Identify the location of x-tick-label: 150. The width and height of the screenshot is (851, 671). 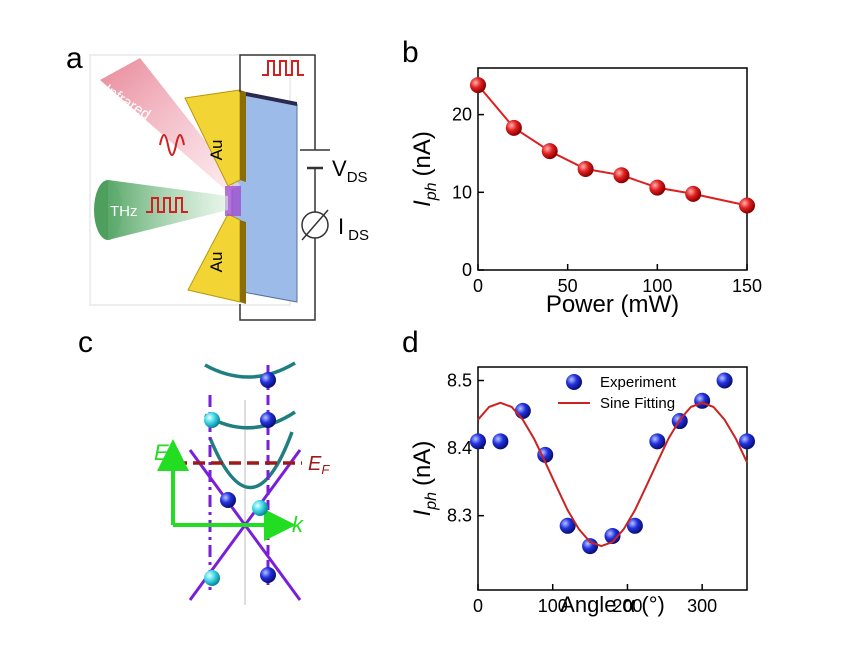
(747, 286).